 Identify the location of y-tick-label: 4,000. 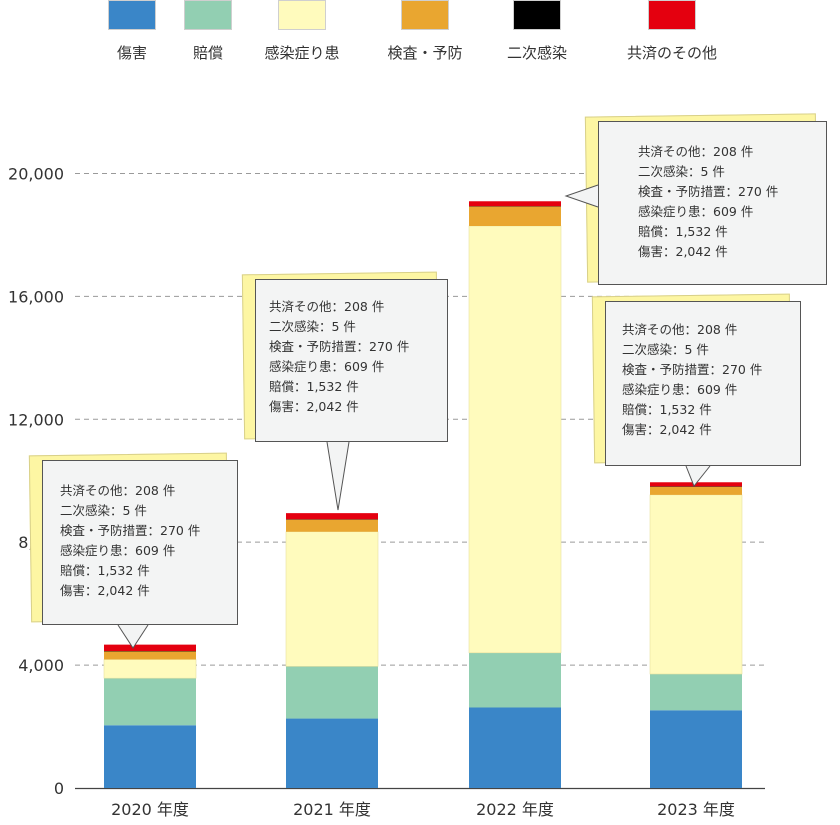
(41, 665).